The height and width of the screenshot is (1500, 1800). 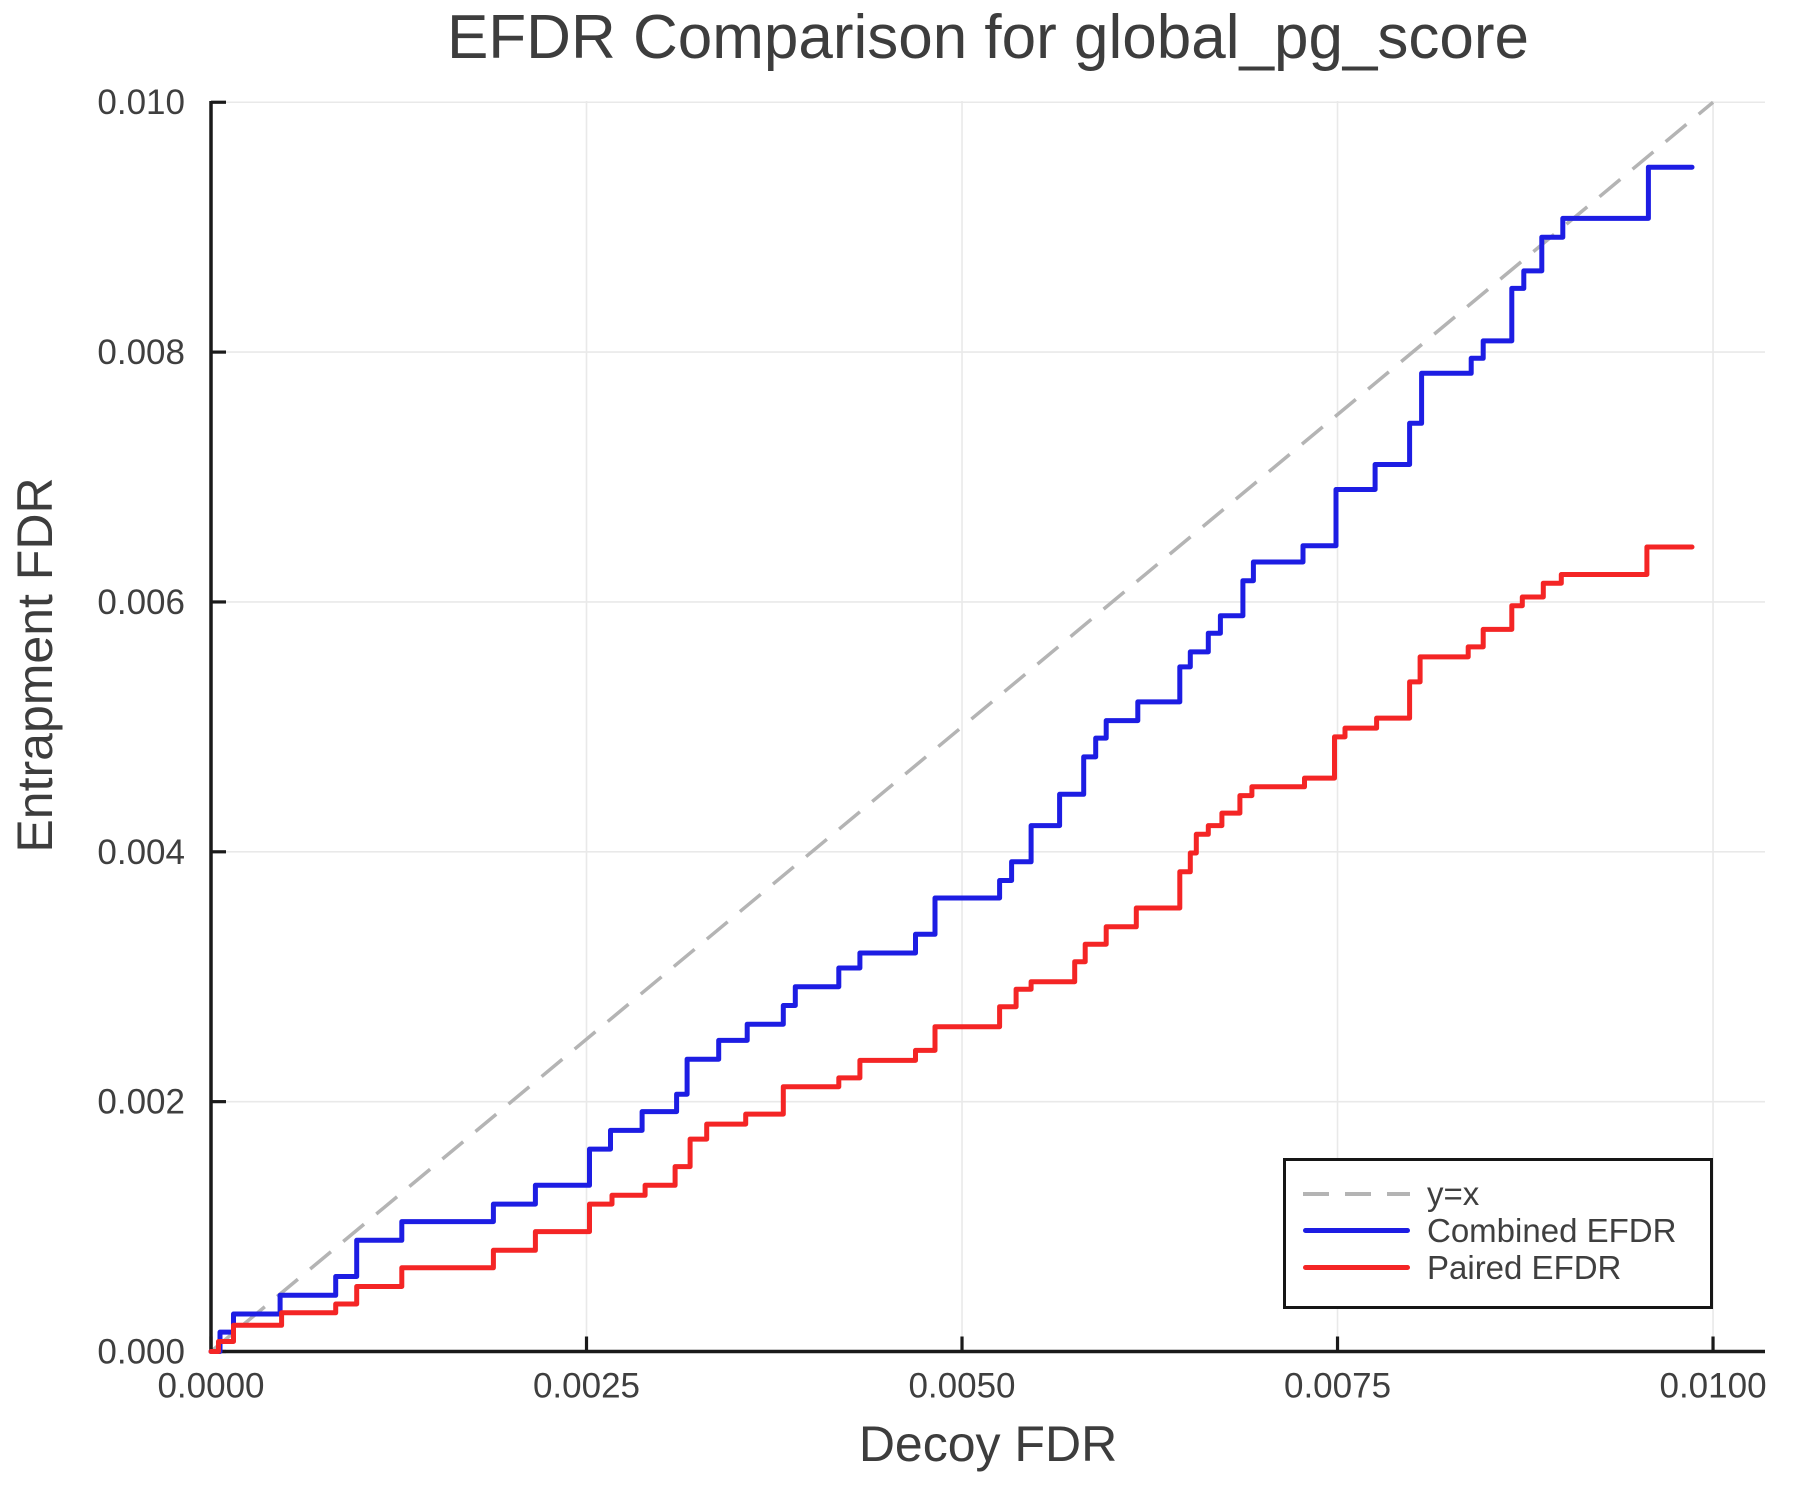 I want to click on x-tick-label: 0.0050, so click(x=961, y=1386).